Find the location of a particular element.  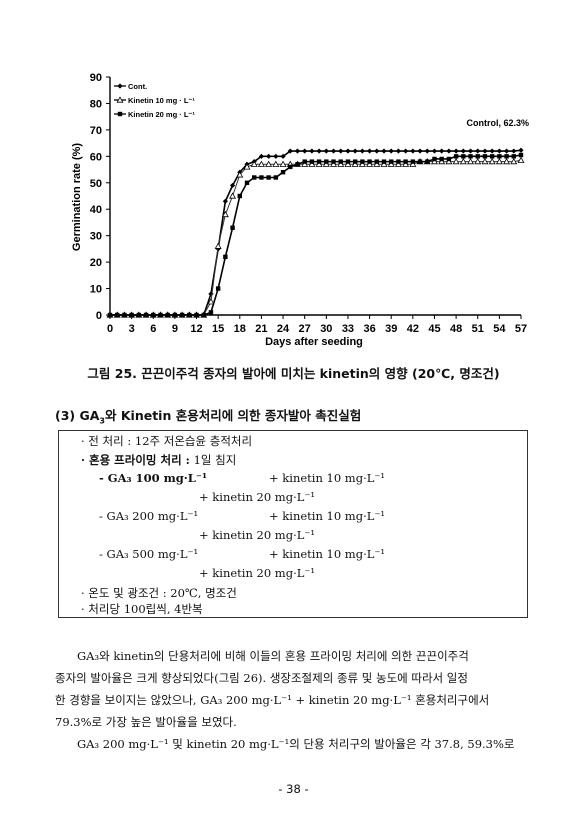

x-tick-label: 39 is located at coordinates (391, 329).